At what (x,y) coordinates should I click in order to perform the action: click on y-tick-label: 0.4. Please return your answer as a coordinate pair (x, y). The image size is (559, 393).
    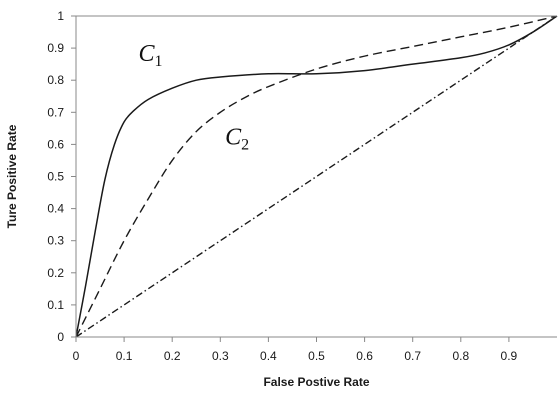
    Looking at the image, I should click on (55, 209).